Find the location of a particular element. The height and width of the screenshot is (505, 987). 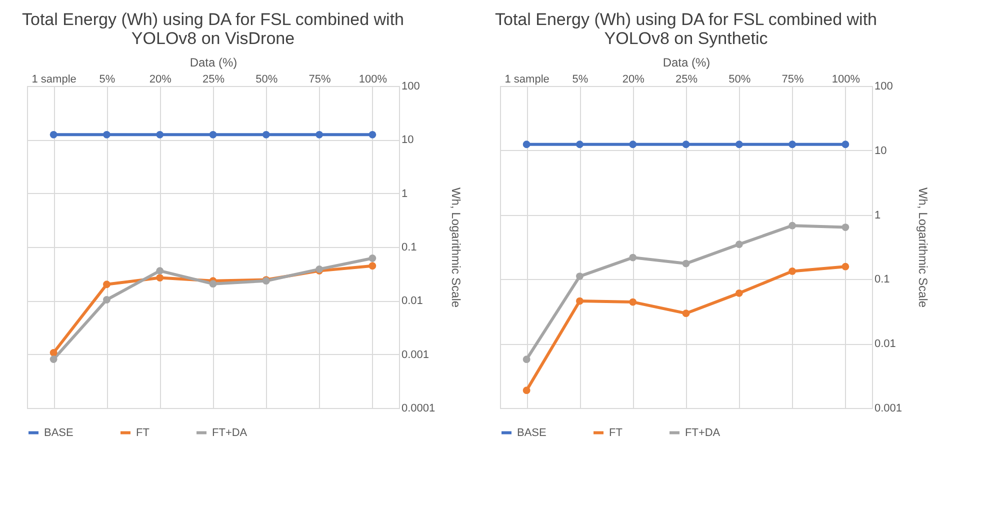

y-tick-label: 0.0001 is located at coordinates (419, 408).